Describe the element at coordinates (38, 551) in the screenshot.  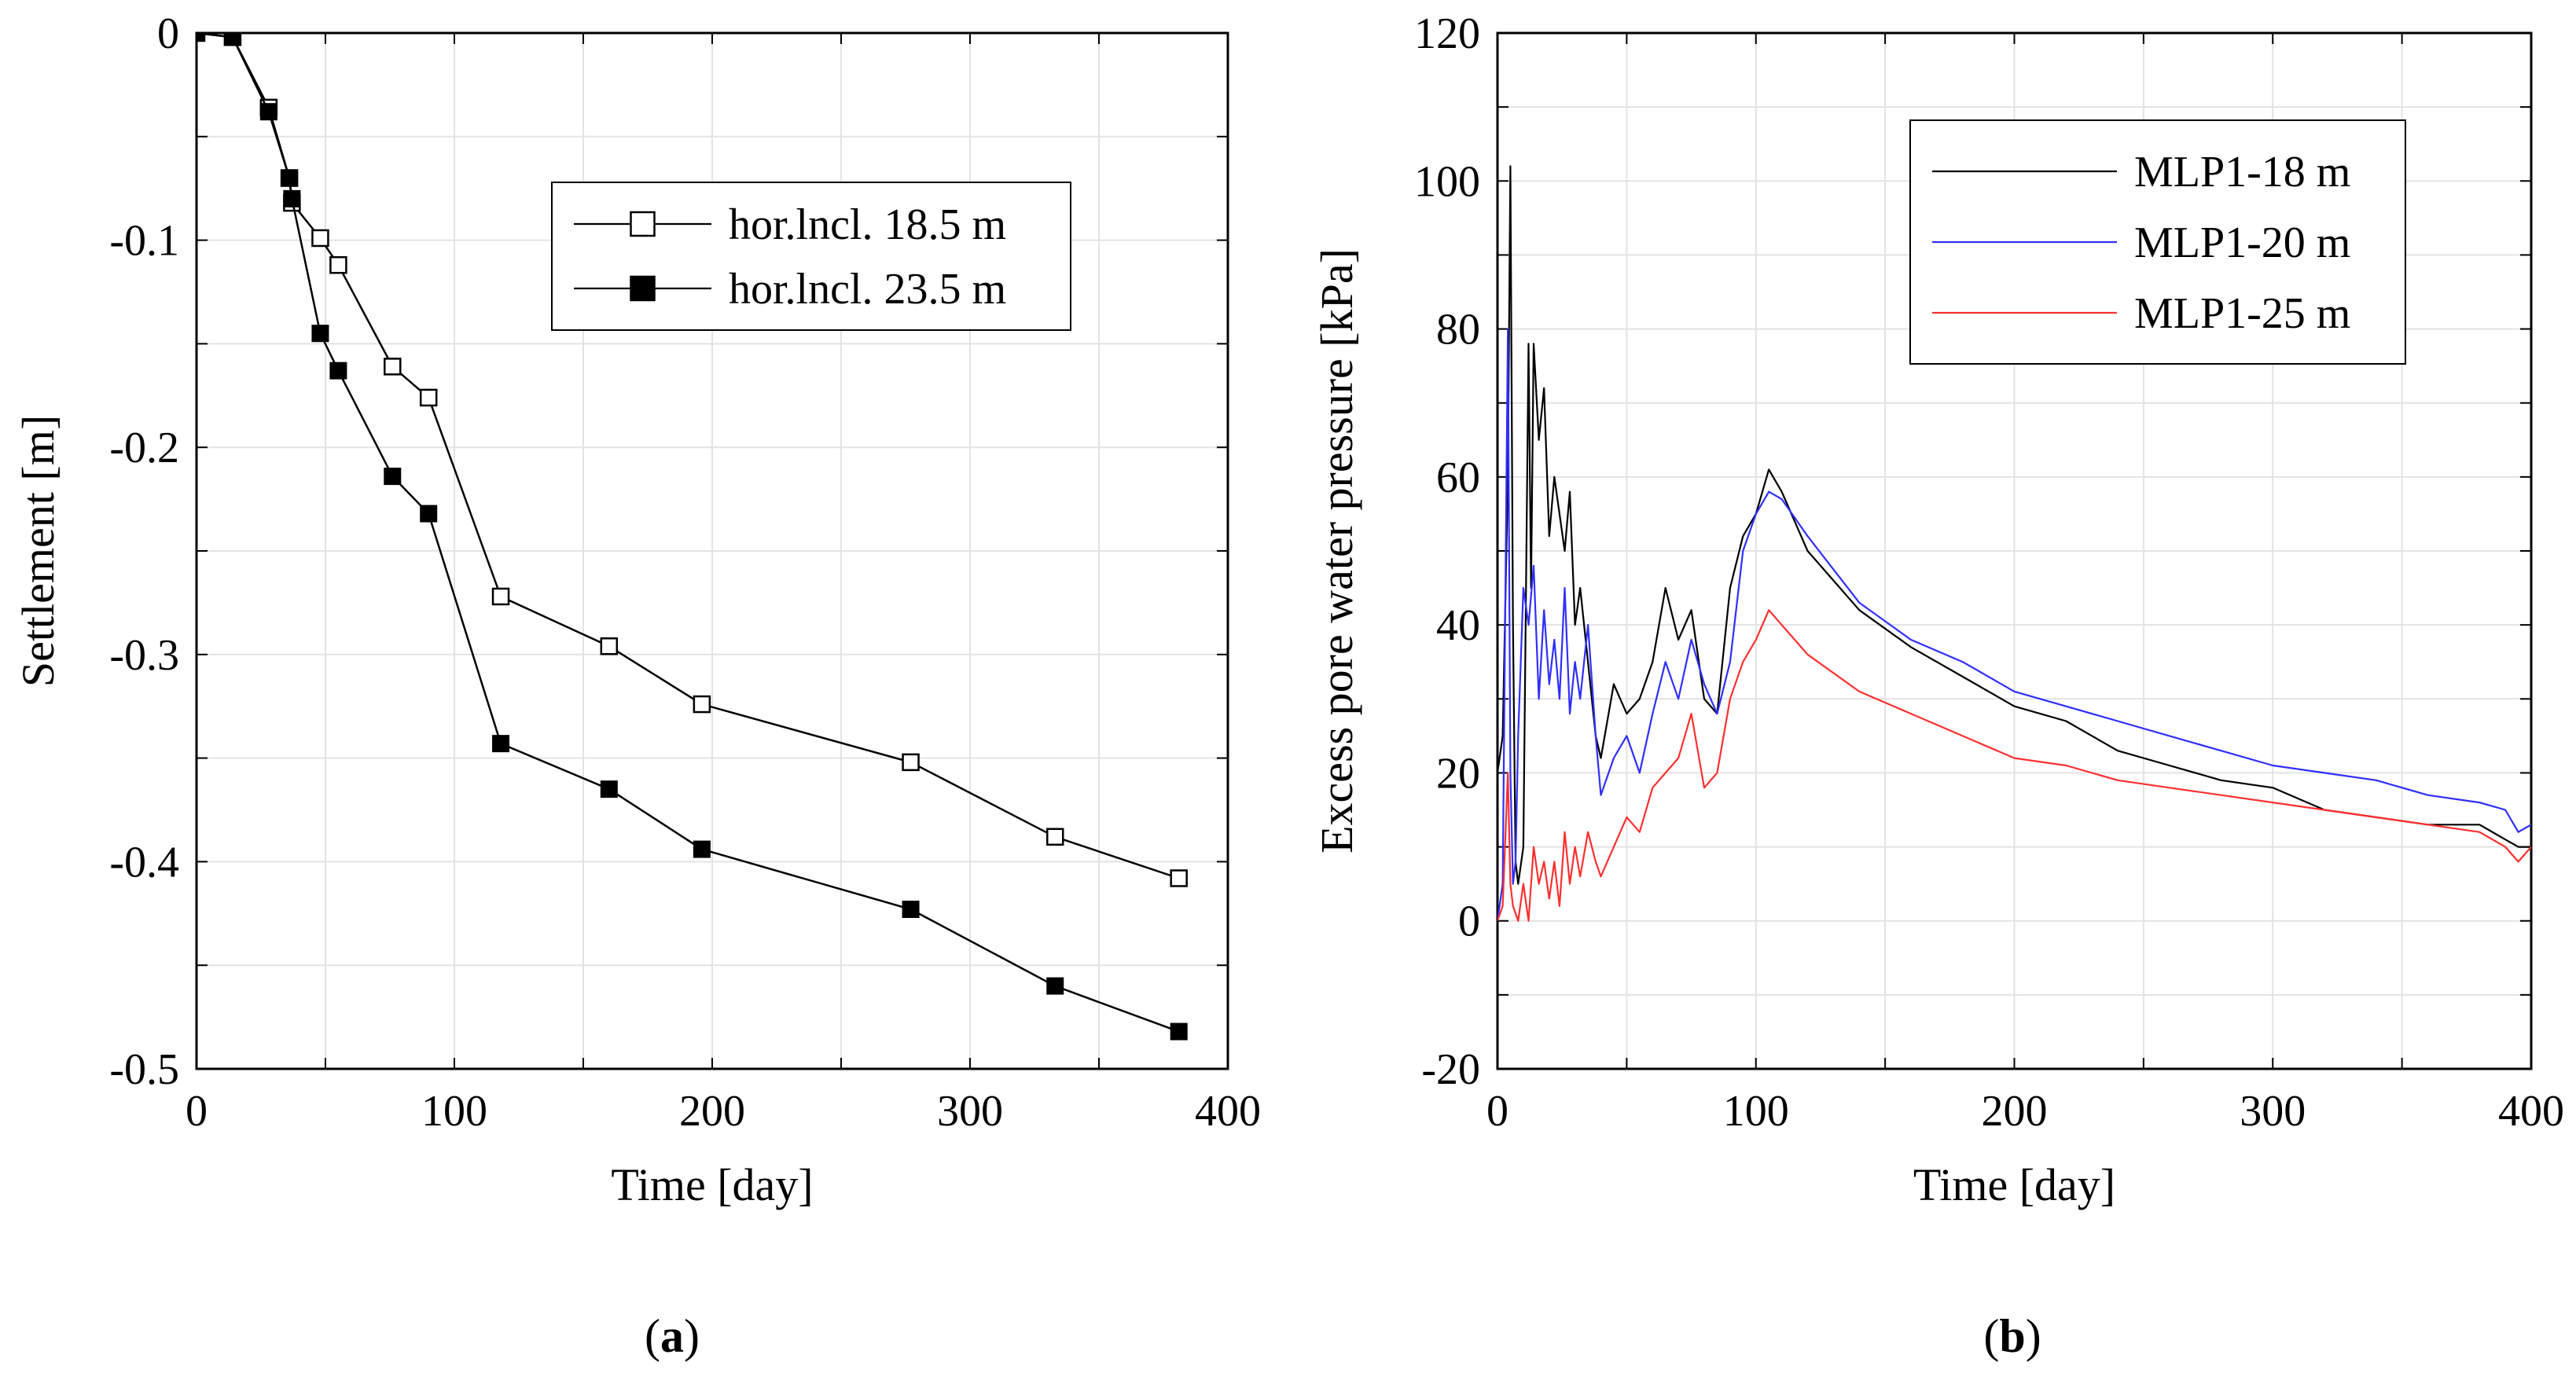
I see `y-axis-label: Settlement [m]` at that location.